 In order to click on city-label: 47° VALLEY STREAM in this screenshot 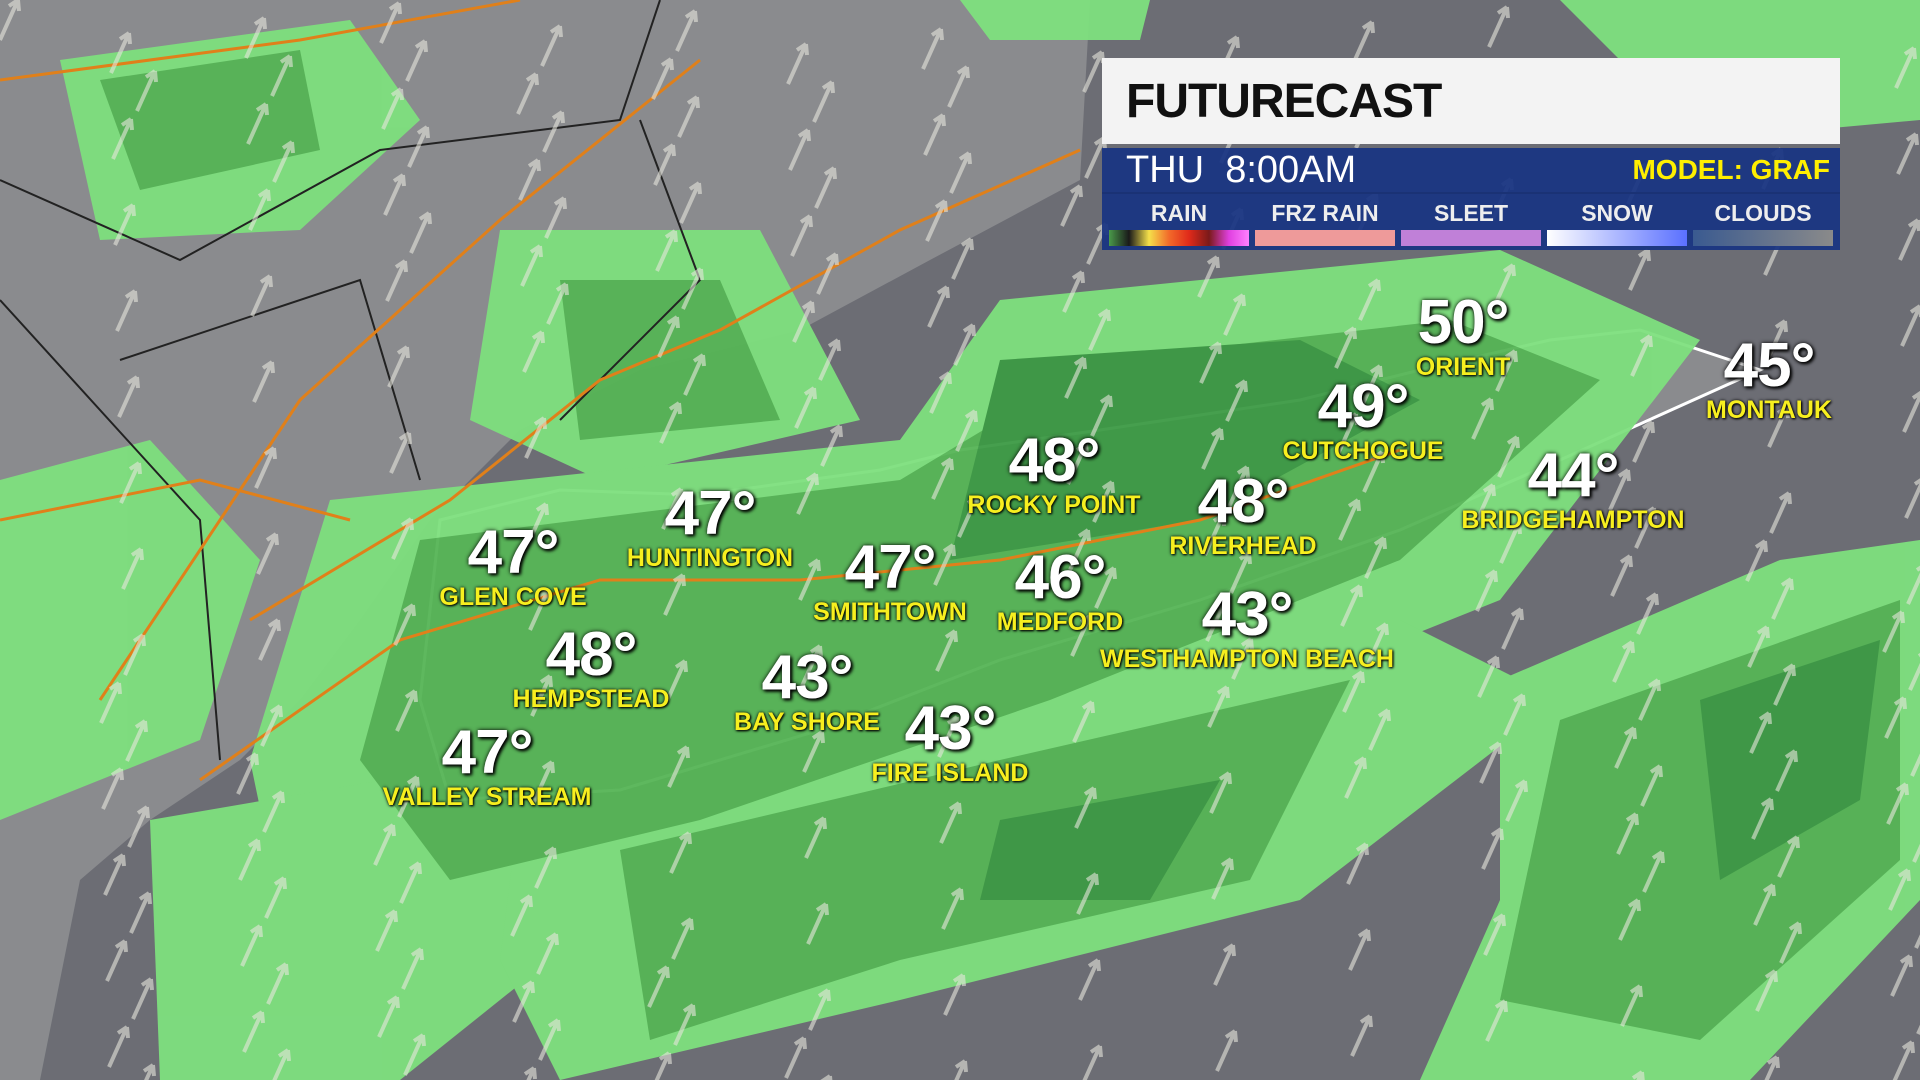, I will do `click(487, 766)`.